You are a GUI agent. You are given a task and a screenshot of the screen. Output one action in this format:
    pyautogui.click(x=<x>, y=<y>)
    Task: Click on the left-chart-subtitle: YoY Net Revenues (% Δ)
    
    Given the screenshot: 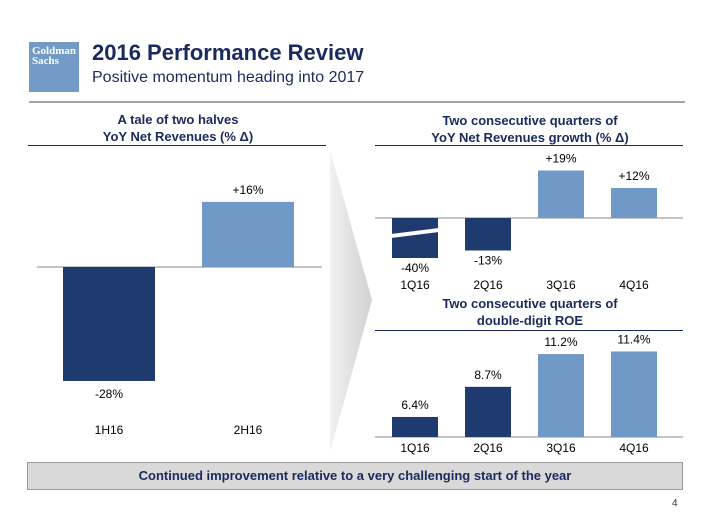 What is the action you would take?
    pyautogui.click(x=178, y=136)
    